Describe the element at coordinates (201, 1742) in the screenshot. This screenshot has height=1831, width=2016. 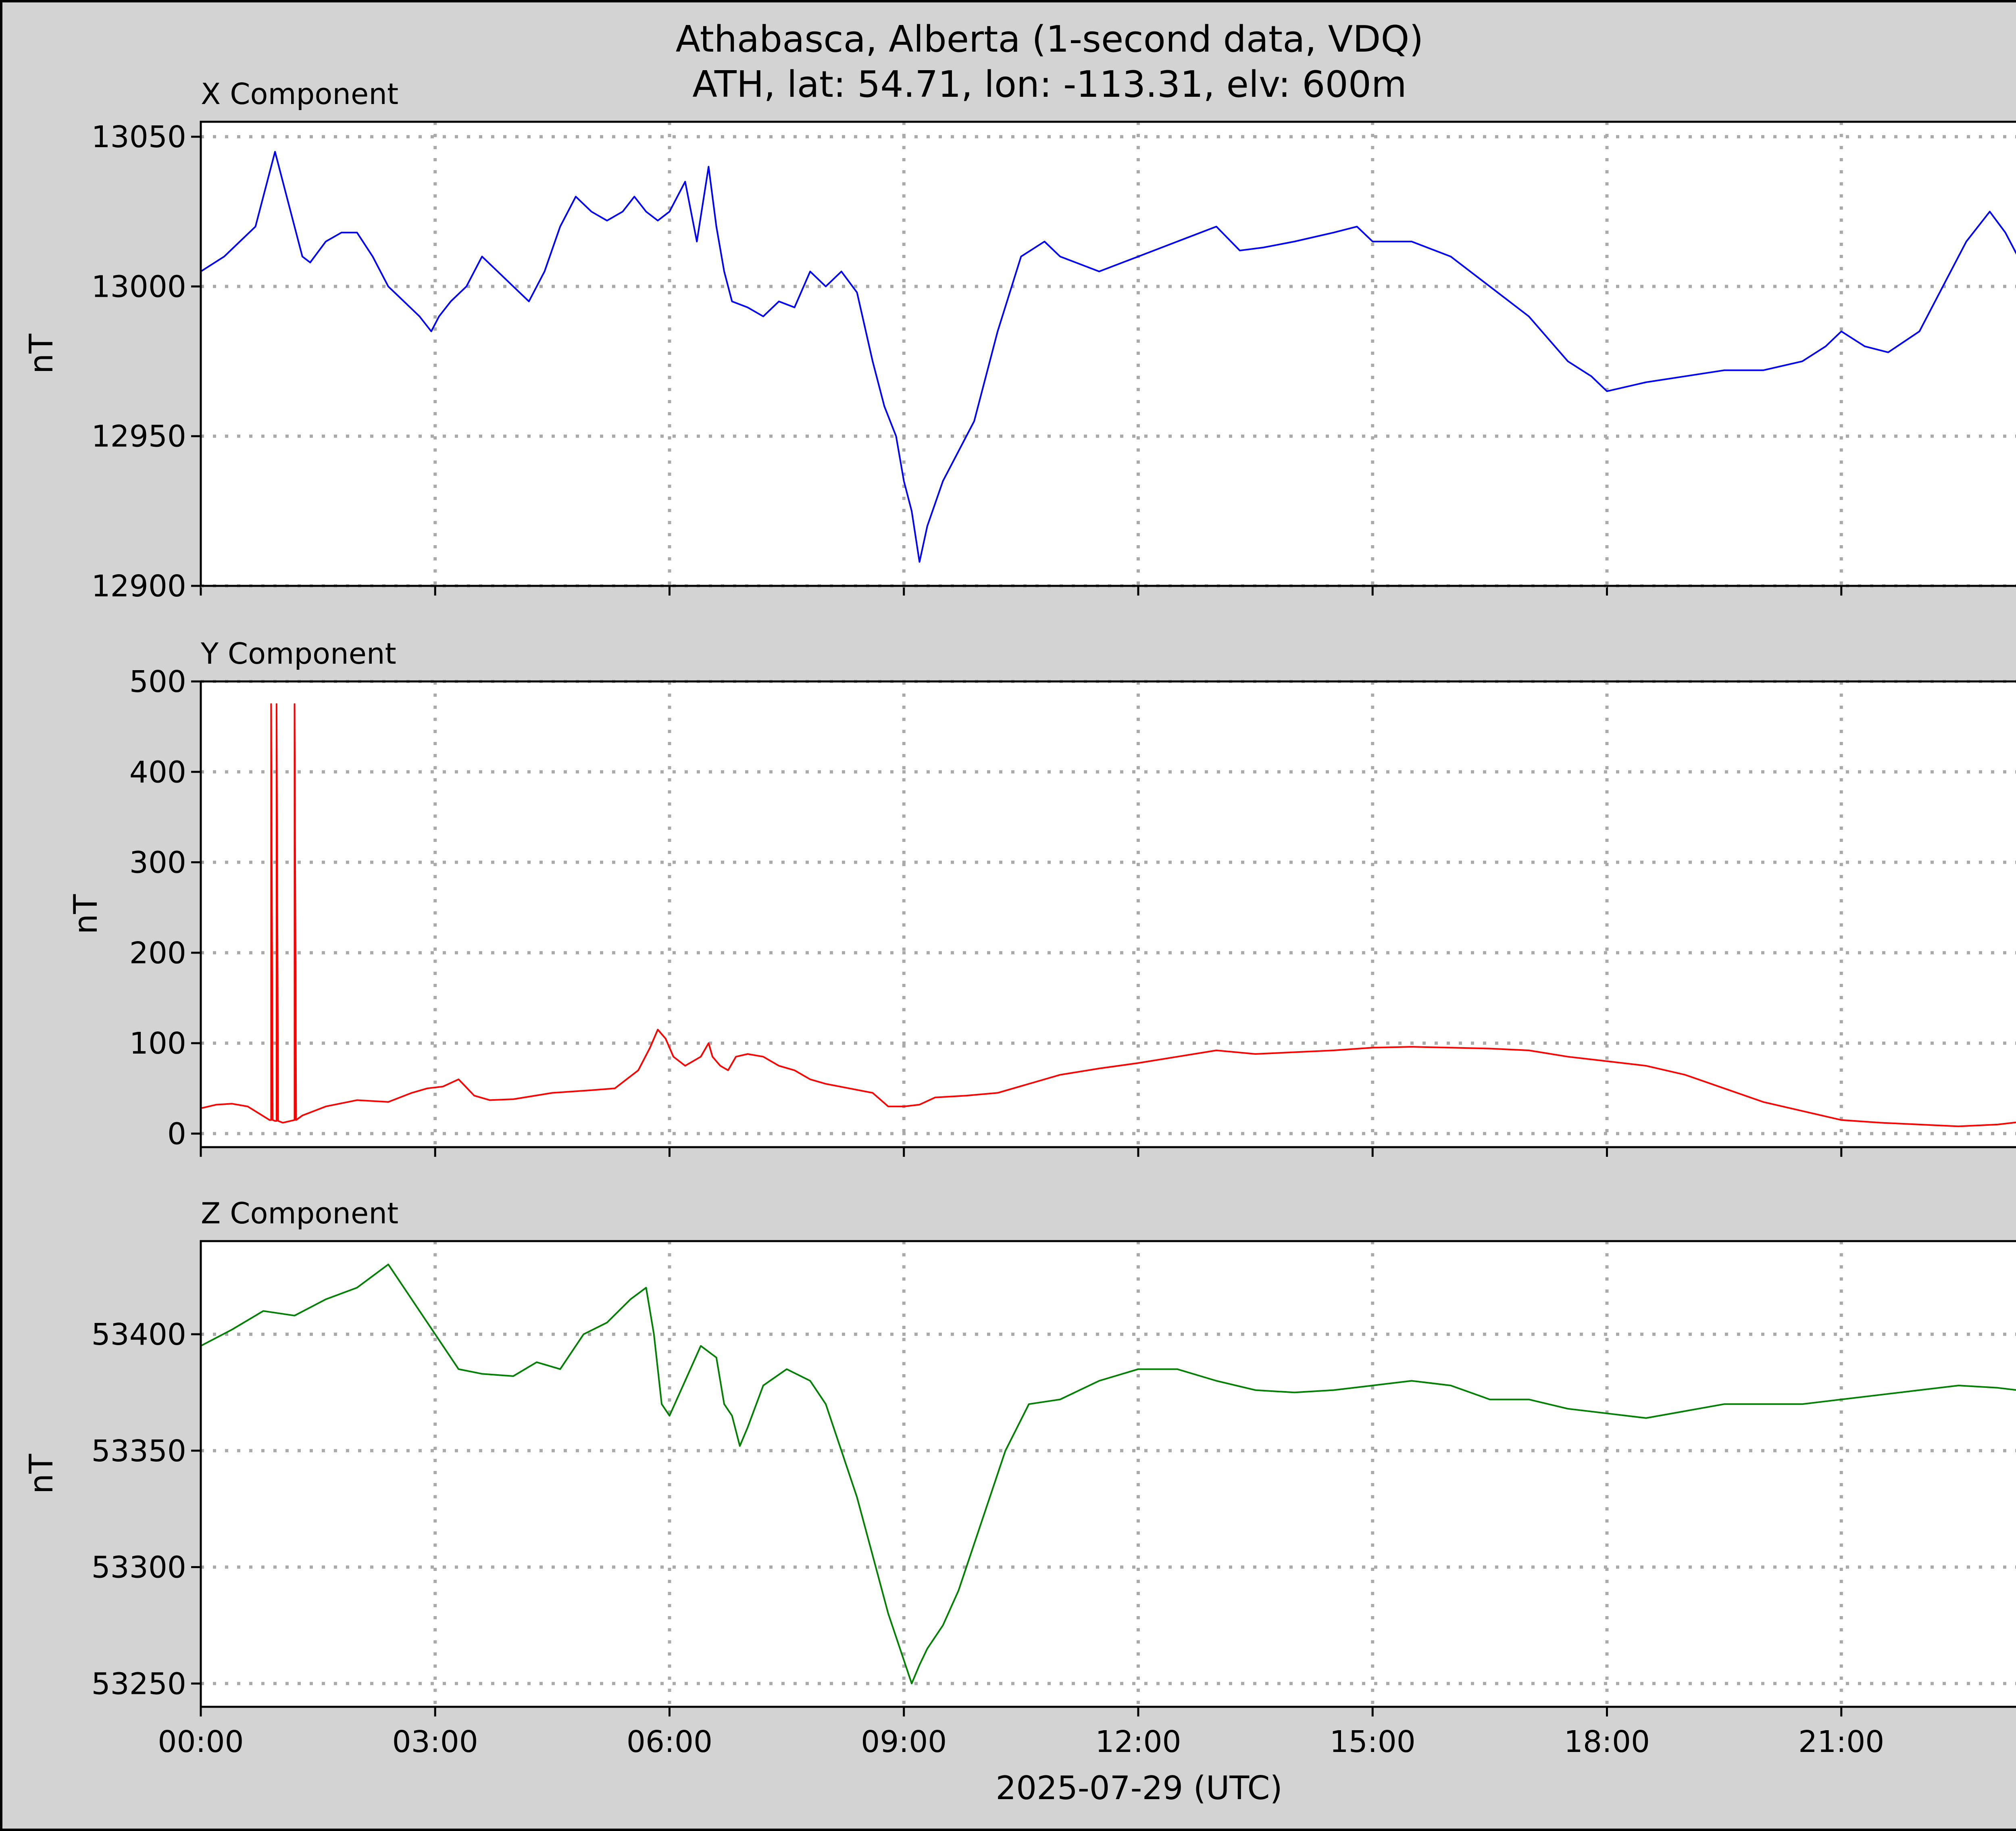
I see `x-tick-label: 00:00` at that location.